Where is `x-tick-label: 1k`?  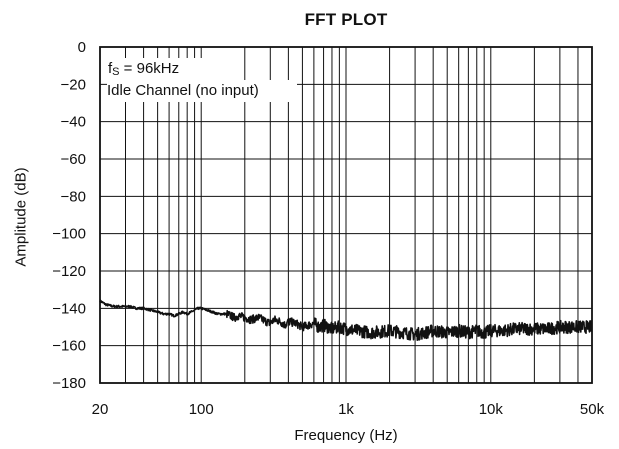 x-tick-label: 1k is located at coordinates (346, 409).